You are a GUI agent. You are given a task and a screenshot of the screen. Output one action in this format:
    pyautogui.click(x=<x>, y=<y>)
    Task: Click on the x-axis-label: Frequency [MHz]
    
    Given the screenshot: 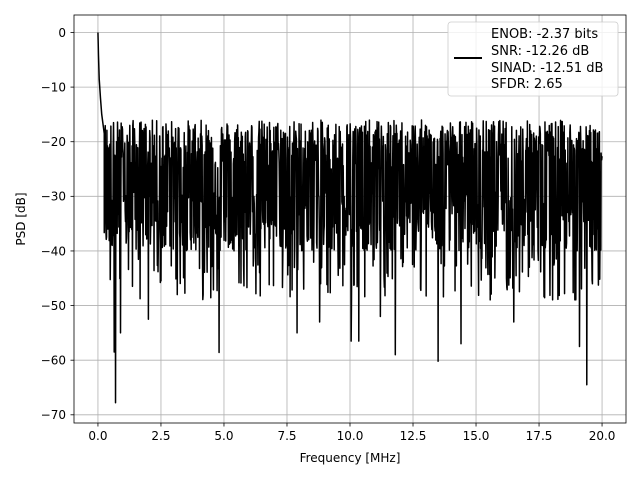 What is the action you would take?
    pyautogui.click(x=350, y=458)
    